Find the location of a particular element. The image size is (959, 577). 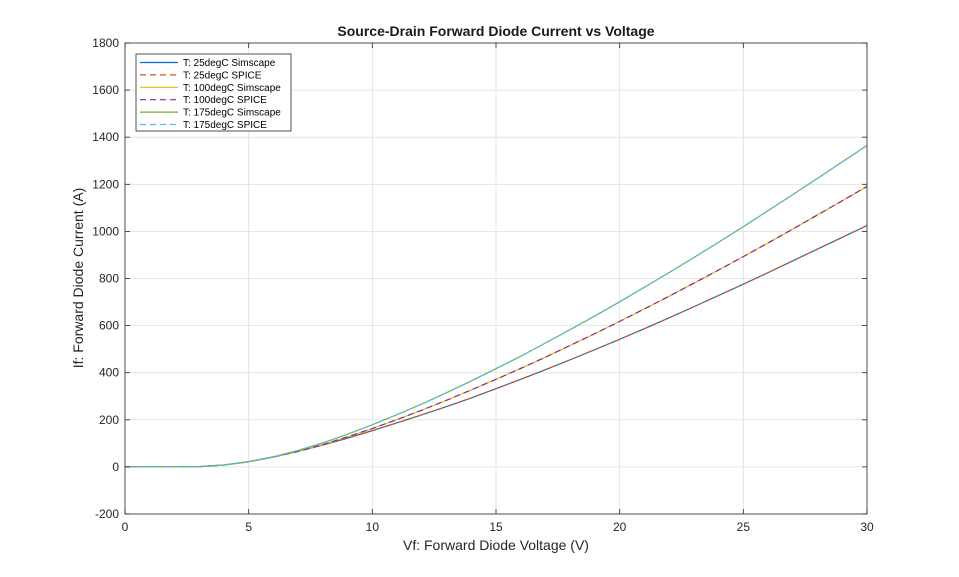

x-tick-label: 0 is located at coordinates (125, 527).